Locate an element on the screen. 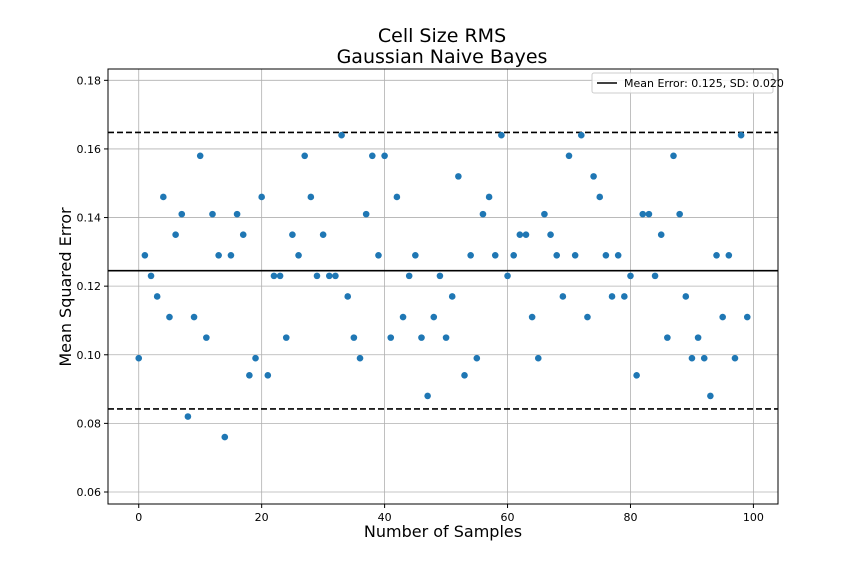 This screenshot has height=576, width=864. y-tick-label: 0.10 is located at coordinates (89, 355).